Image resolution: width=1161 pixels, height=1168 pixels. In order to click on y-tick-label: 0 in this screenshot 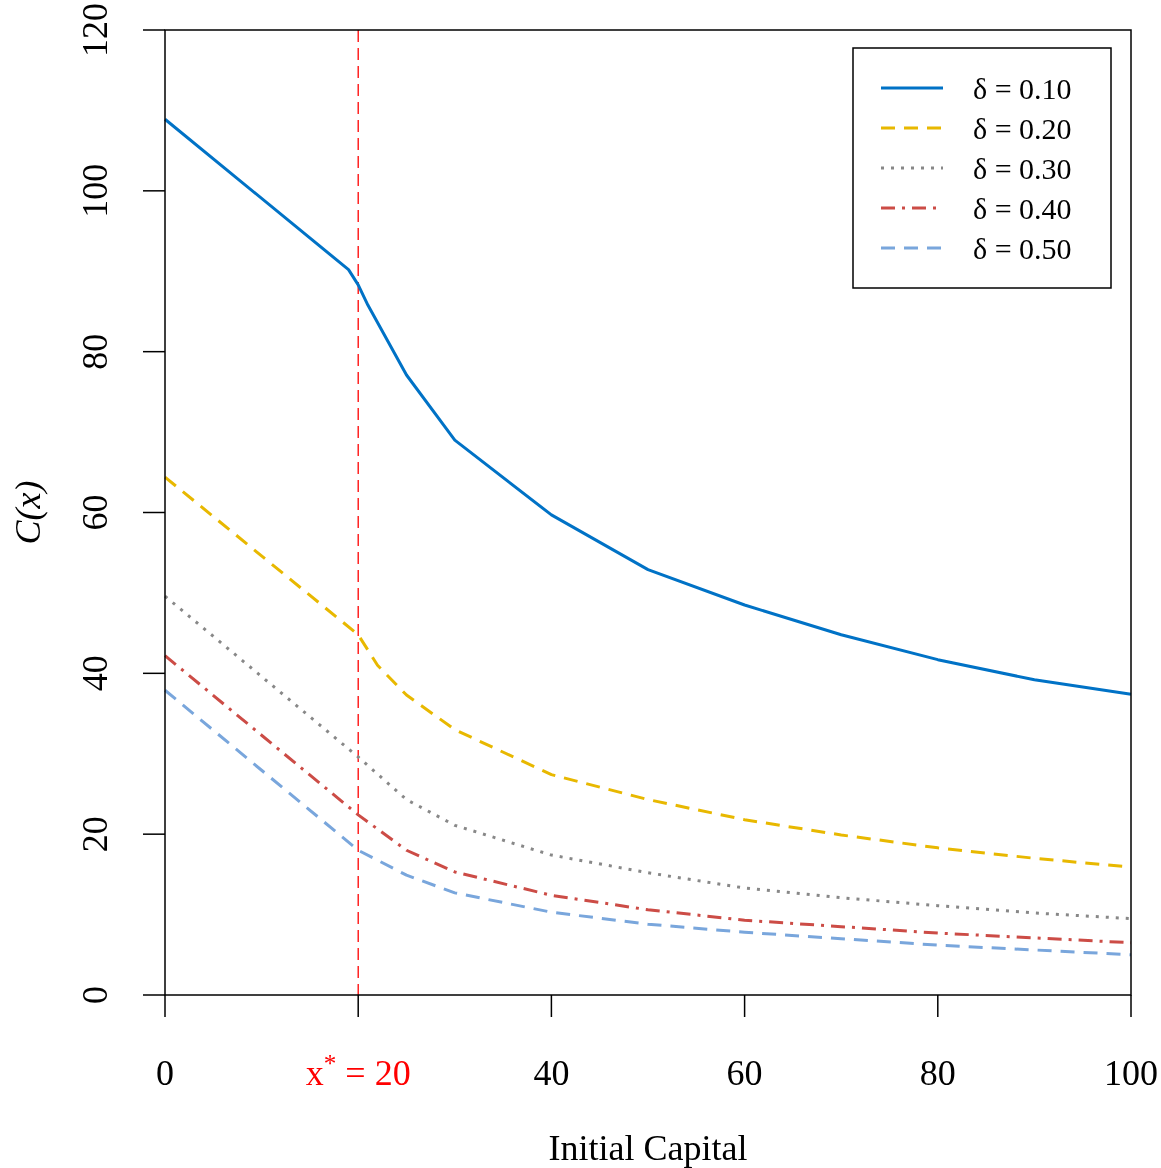, I will do `click(95, 995)`.